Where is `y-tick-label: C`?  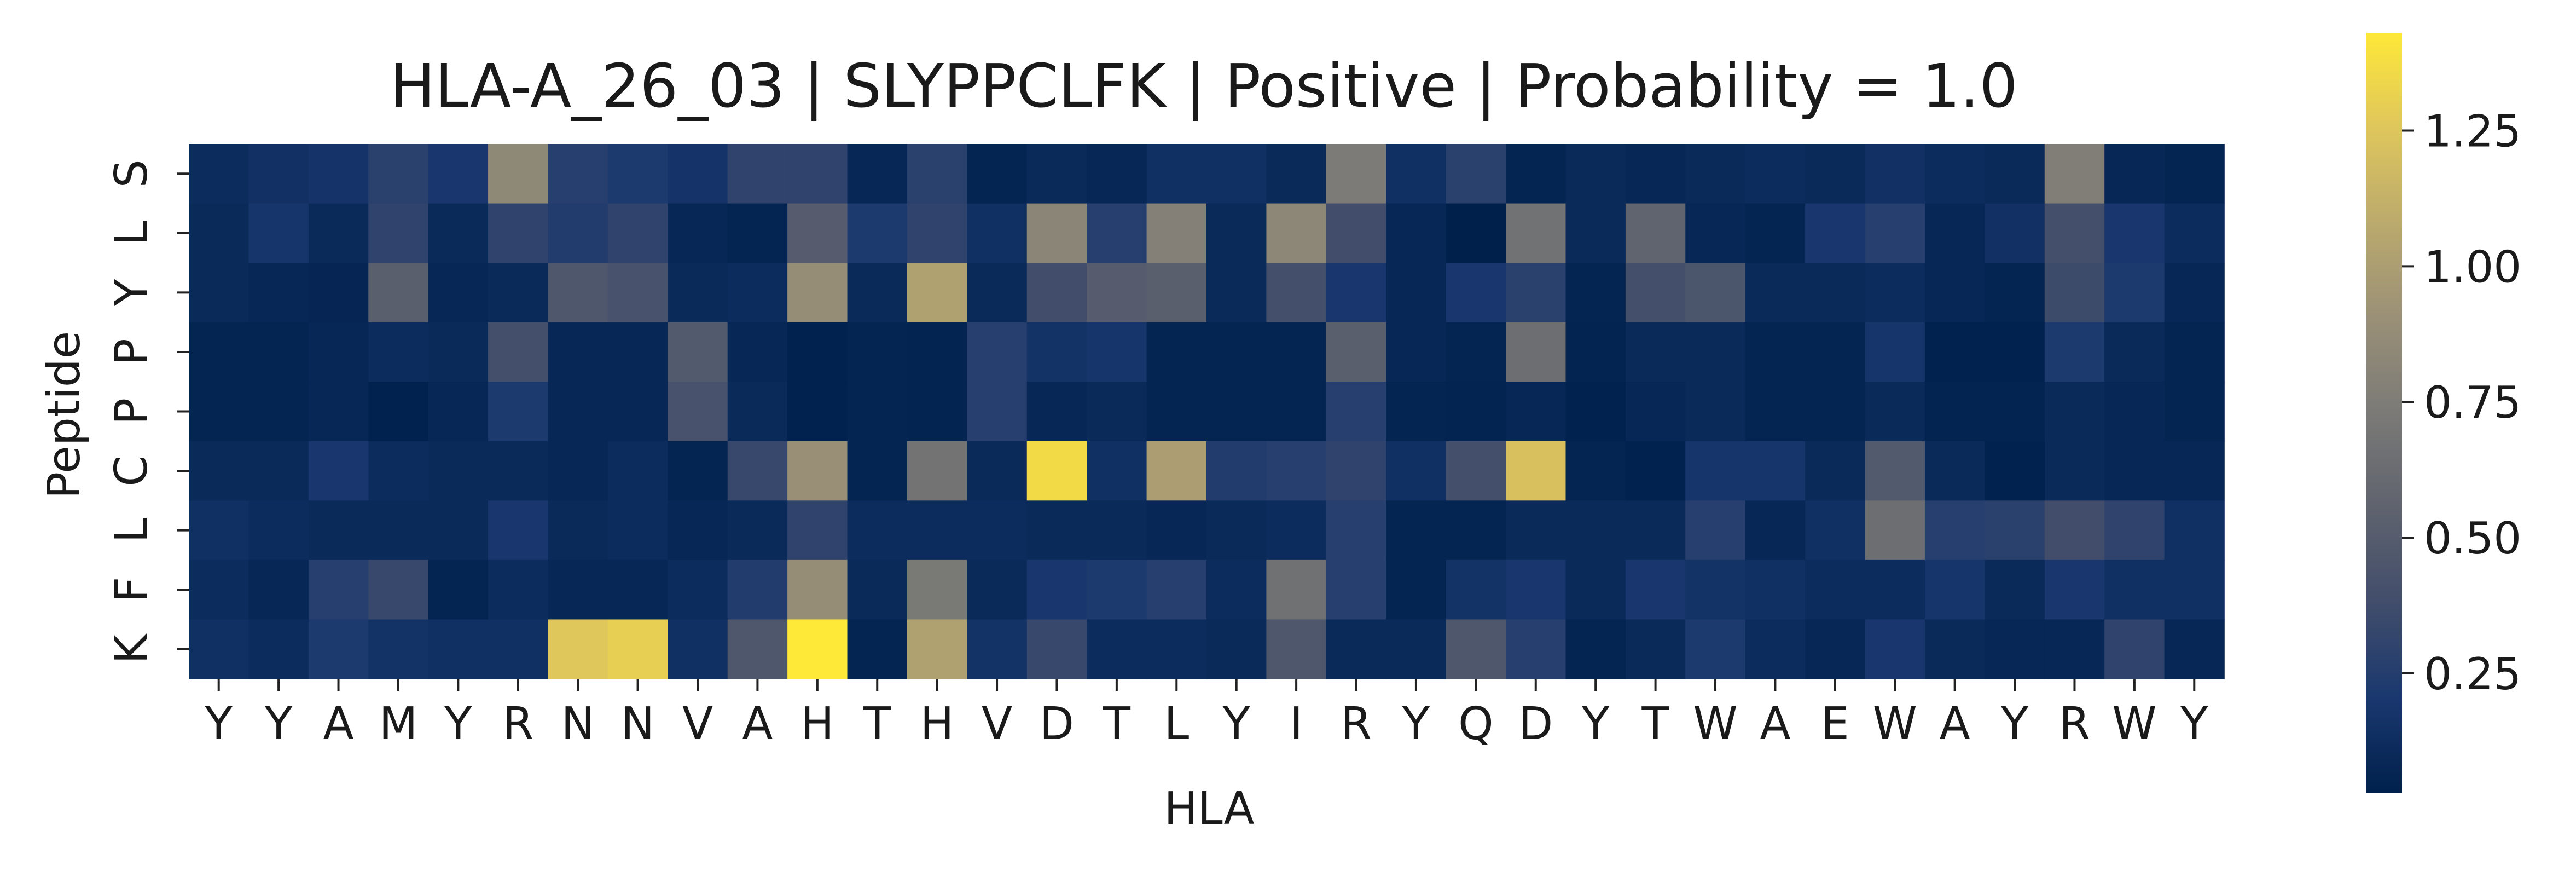
y-tick-label: C is located at coordinates (132, 470).